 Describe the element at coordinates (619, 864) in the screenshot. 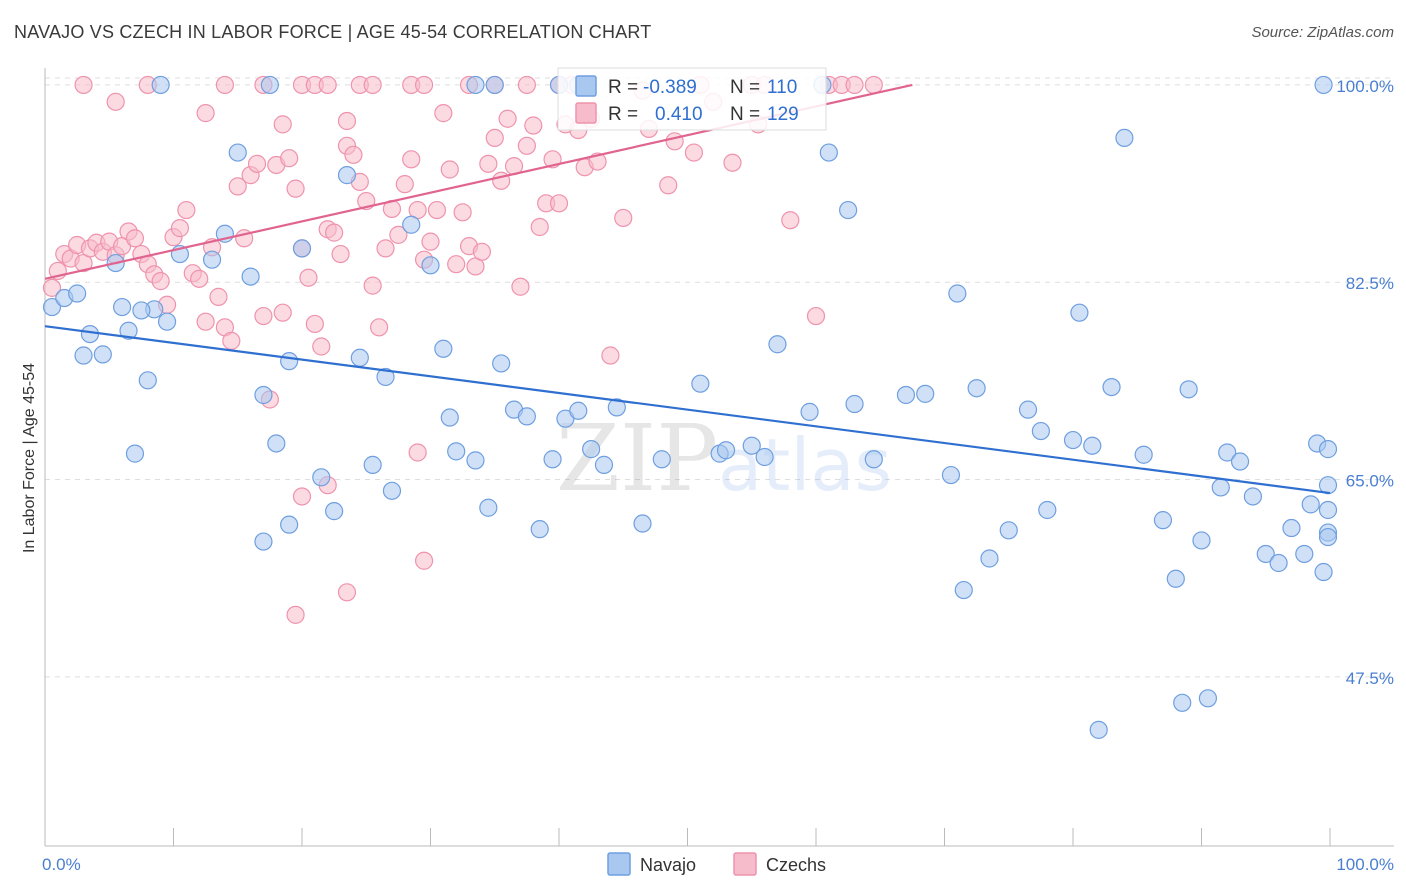

I see `series-legend-swatch-navajo` at that location.